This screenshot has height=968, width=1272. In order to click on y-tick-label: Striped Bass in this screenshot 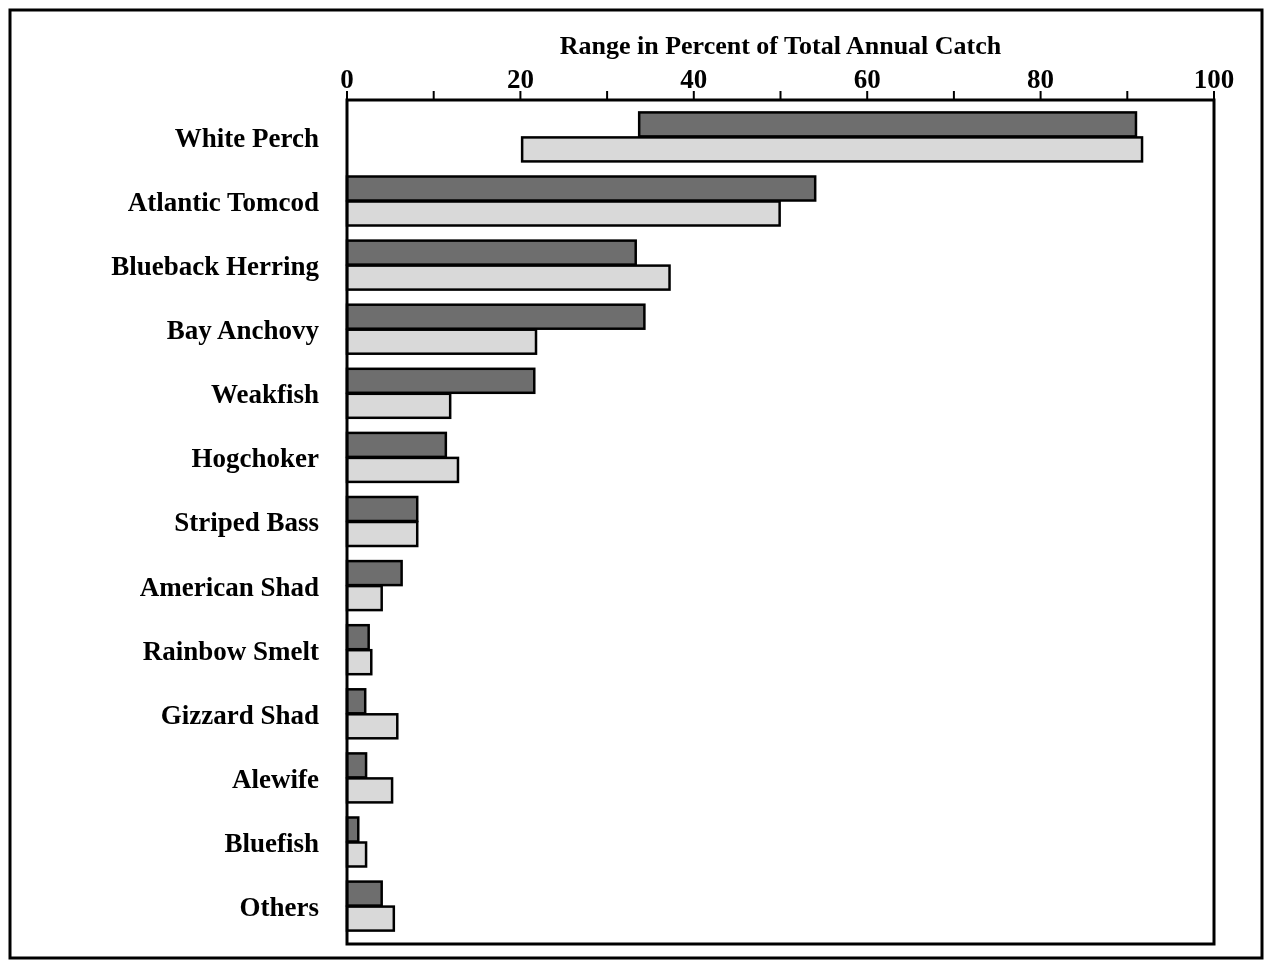, I will do `click(246, 522)`.